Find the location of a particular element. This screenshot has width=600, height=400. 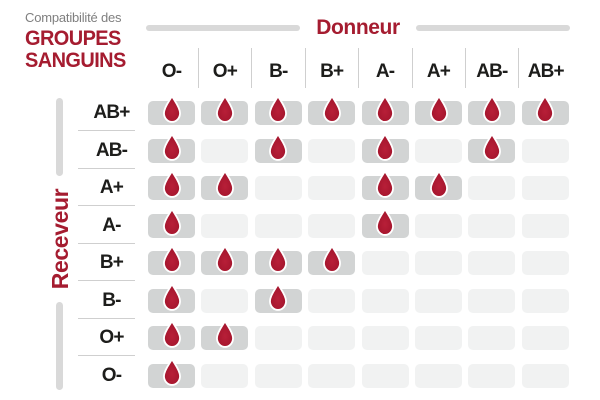

cell-O--from-O+ is located at coordinates (225, 375).